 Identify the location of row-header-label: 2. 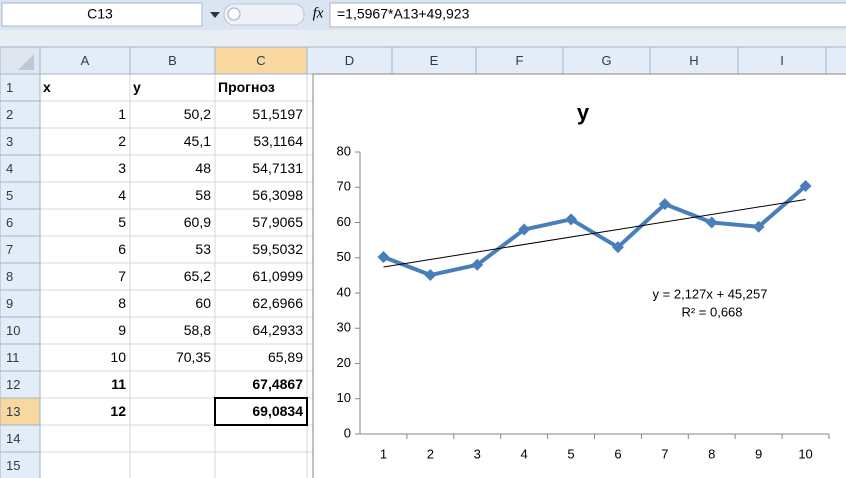
(9, 114).